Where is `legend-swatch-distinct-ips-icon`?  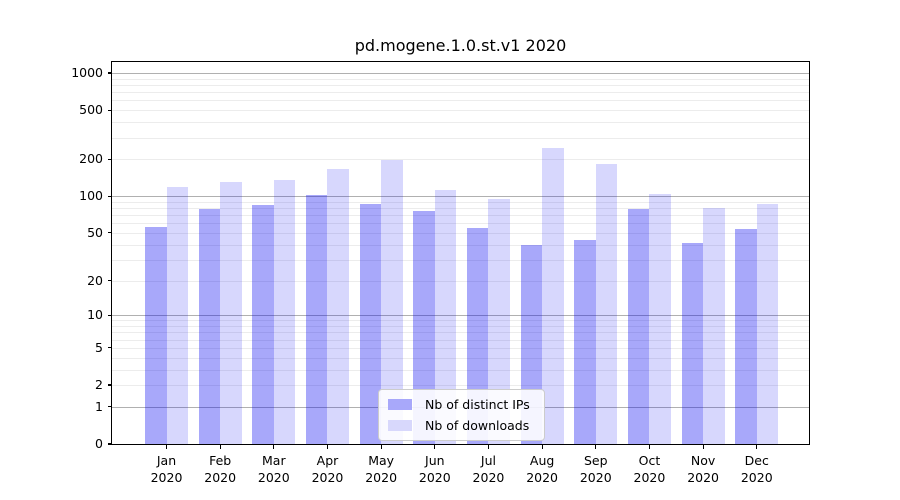 legend-swatch-distinct-ips-icon is located at coordinates (400, 404).